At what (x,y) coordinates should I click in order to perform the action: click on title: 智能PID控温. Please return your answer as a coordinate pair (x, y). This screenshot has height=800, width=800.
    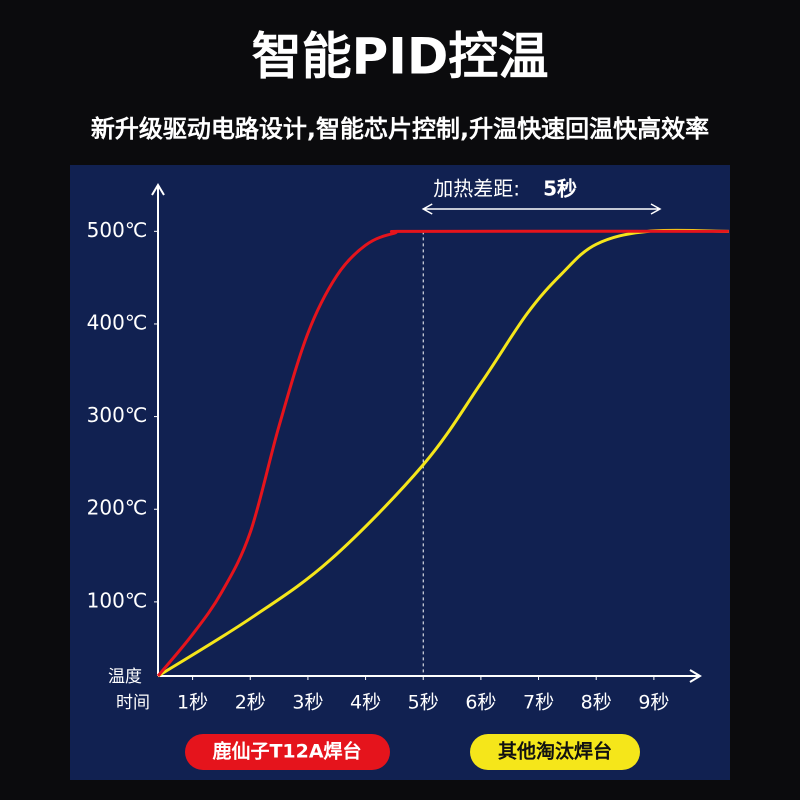
    Looking at the image, I should click on (400, 57).